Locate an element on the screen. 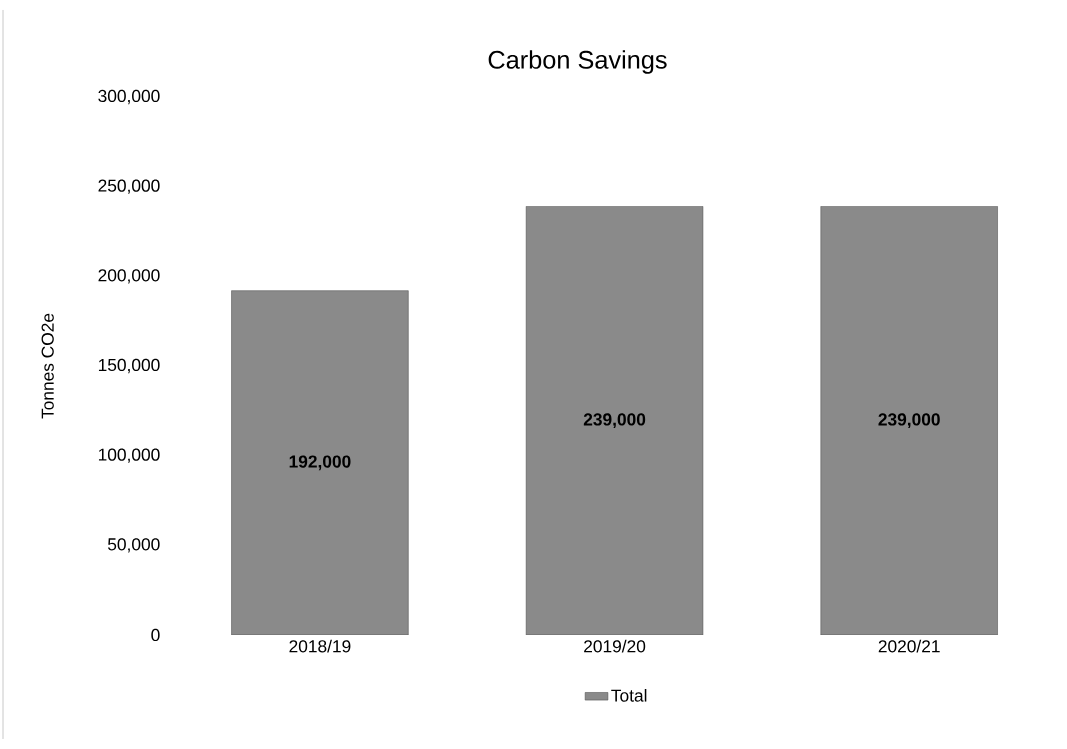 Image resolution: width=1067 pixels, height=749 pixels. y-tick-label: 150,000 is located at coordinates (129, 366).